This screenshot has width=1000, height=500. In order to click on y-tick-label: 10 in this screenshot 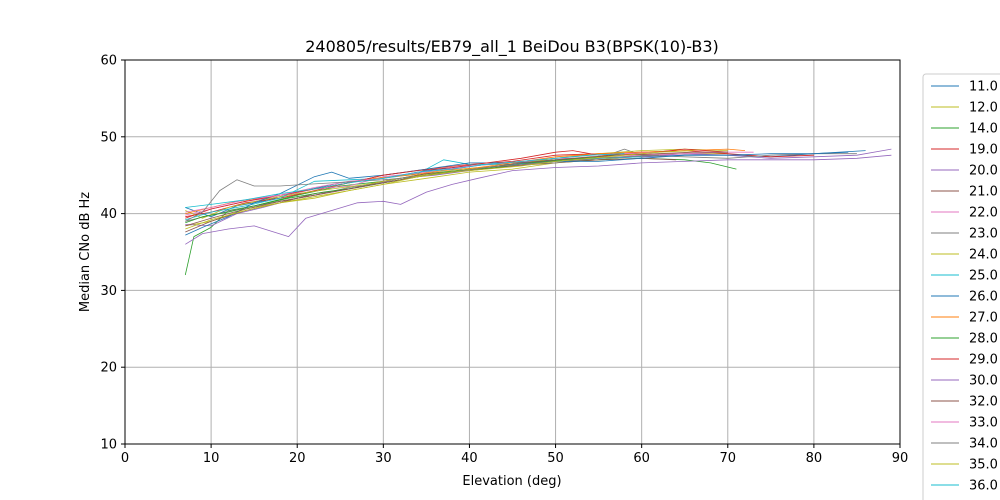, I will do `click(108, 445)`.